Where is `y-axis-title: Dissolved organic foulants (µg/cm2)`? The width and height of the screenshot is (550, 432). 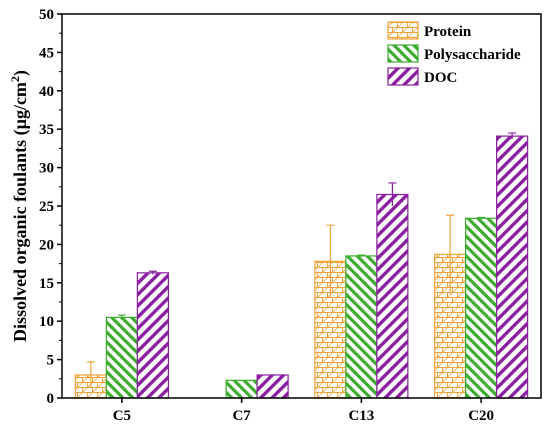 y-axis-title: Dissolved organic foulants (µg/cm2) is located at coordinates (19, 206).